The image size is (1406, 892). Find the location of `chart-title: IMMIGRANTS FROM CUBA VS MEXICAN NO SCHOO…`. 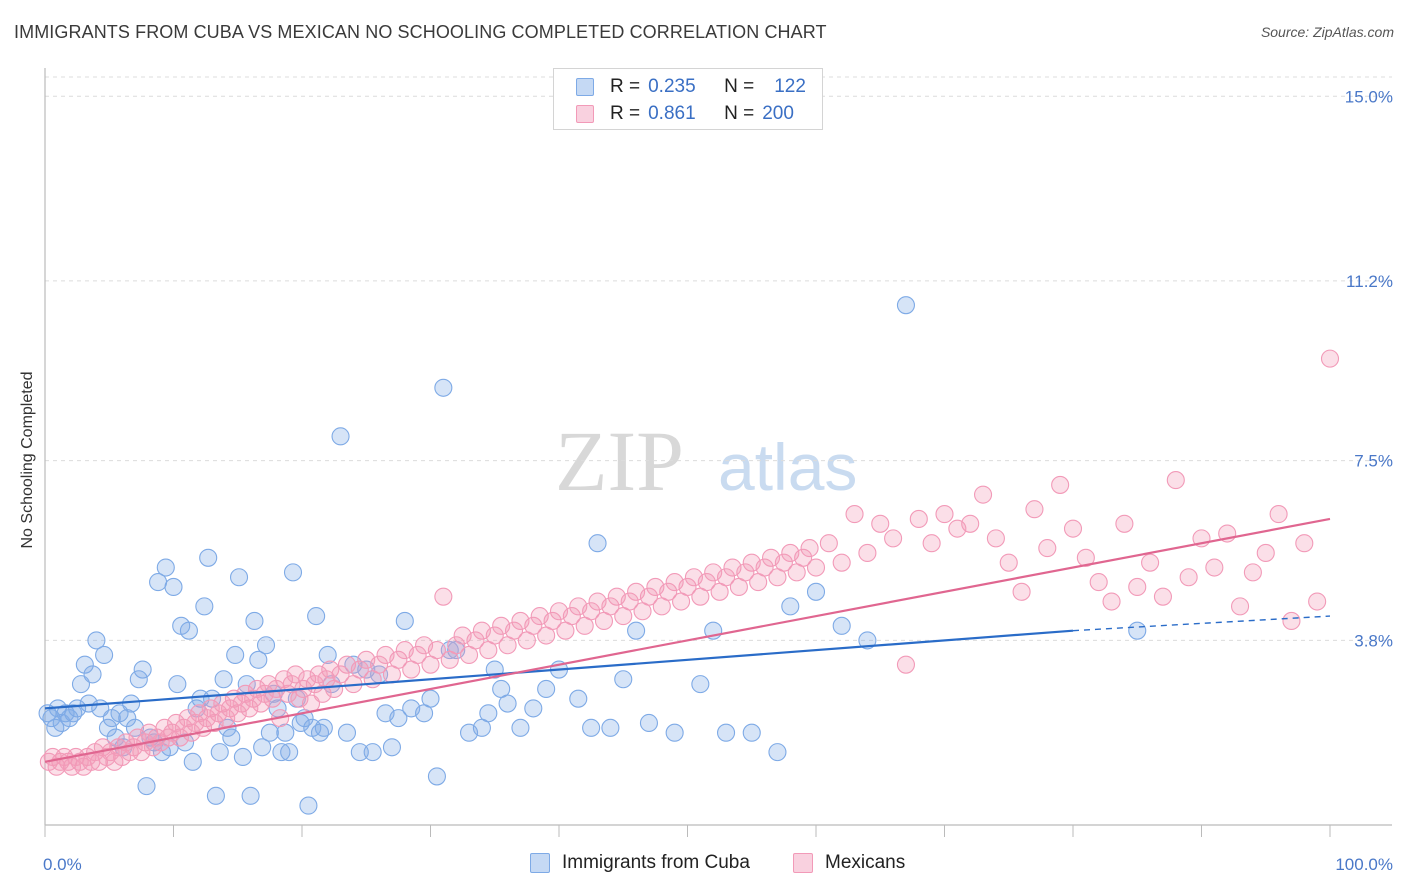

chart-title: IMMIGRANTS FROM CUBA VS MEXICAN NO SCHOO… is located at coordinates (420, 32).